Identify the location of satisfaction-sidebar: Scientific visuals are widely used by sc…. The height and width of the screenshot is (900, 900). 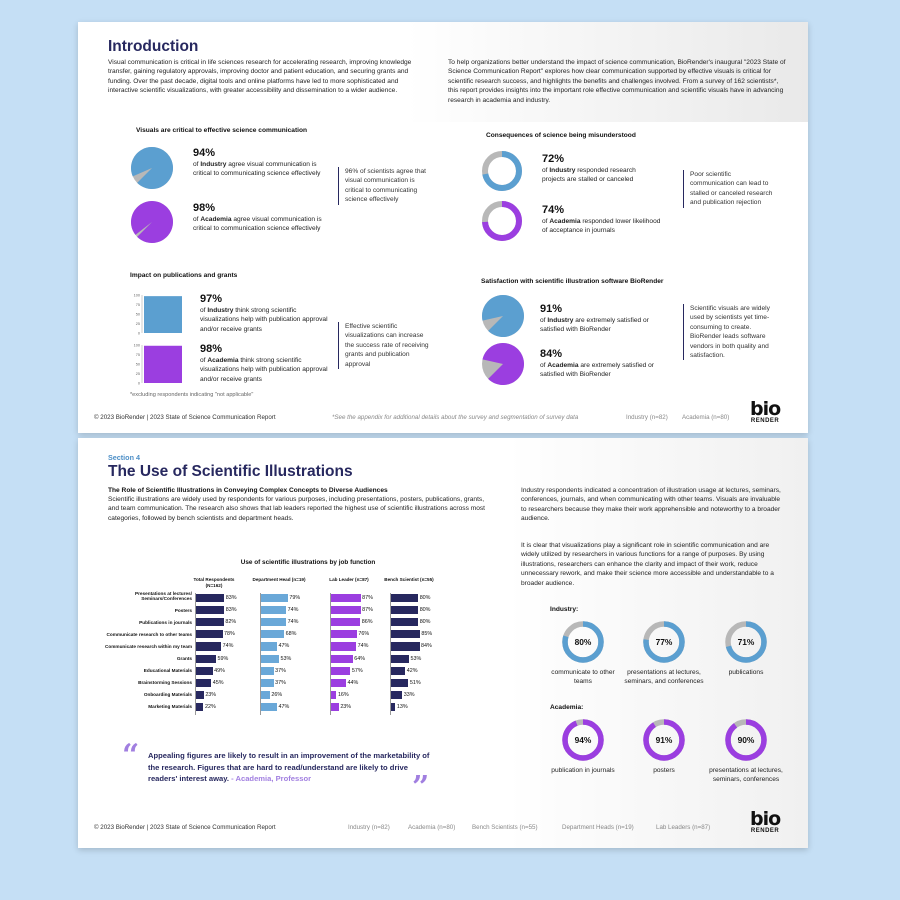
(730, 332).